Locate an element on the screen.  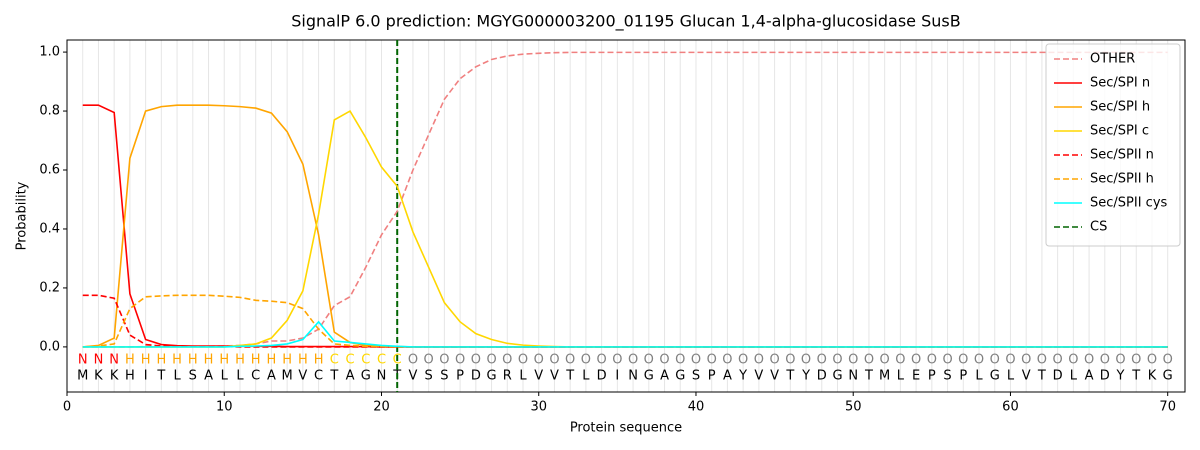
residue-label: A is located at coordinates (727, 376).